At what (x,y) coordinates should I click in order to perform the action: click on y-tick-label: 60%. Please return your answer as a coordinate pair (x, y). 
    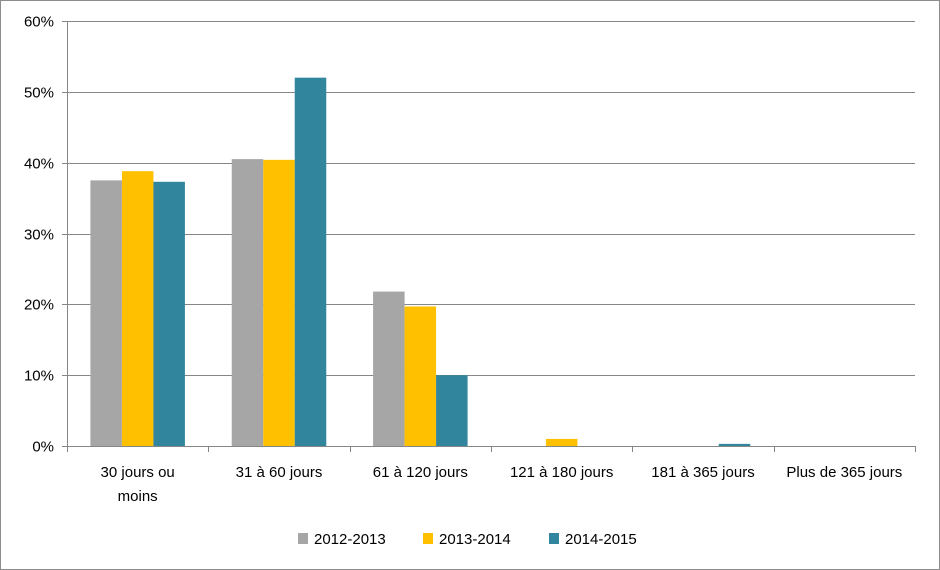
    Looking at the image, I should click on (39, 22).